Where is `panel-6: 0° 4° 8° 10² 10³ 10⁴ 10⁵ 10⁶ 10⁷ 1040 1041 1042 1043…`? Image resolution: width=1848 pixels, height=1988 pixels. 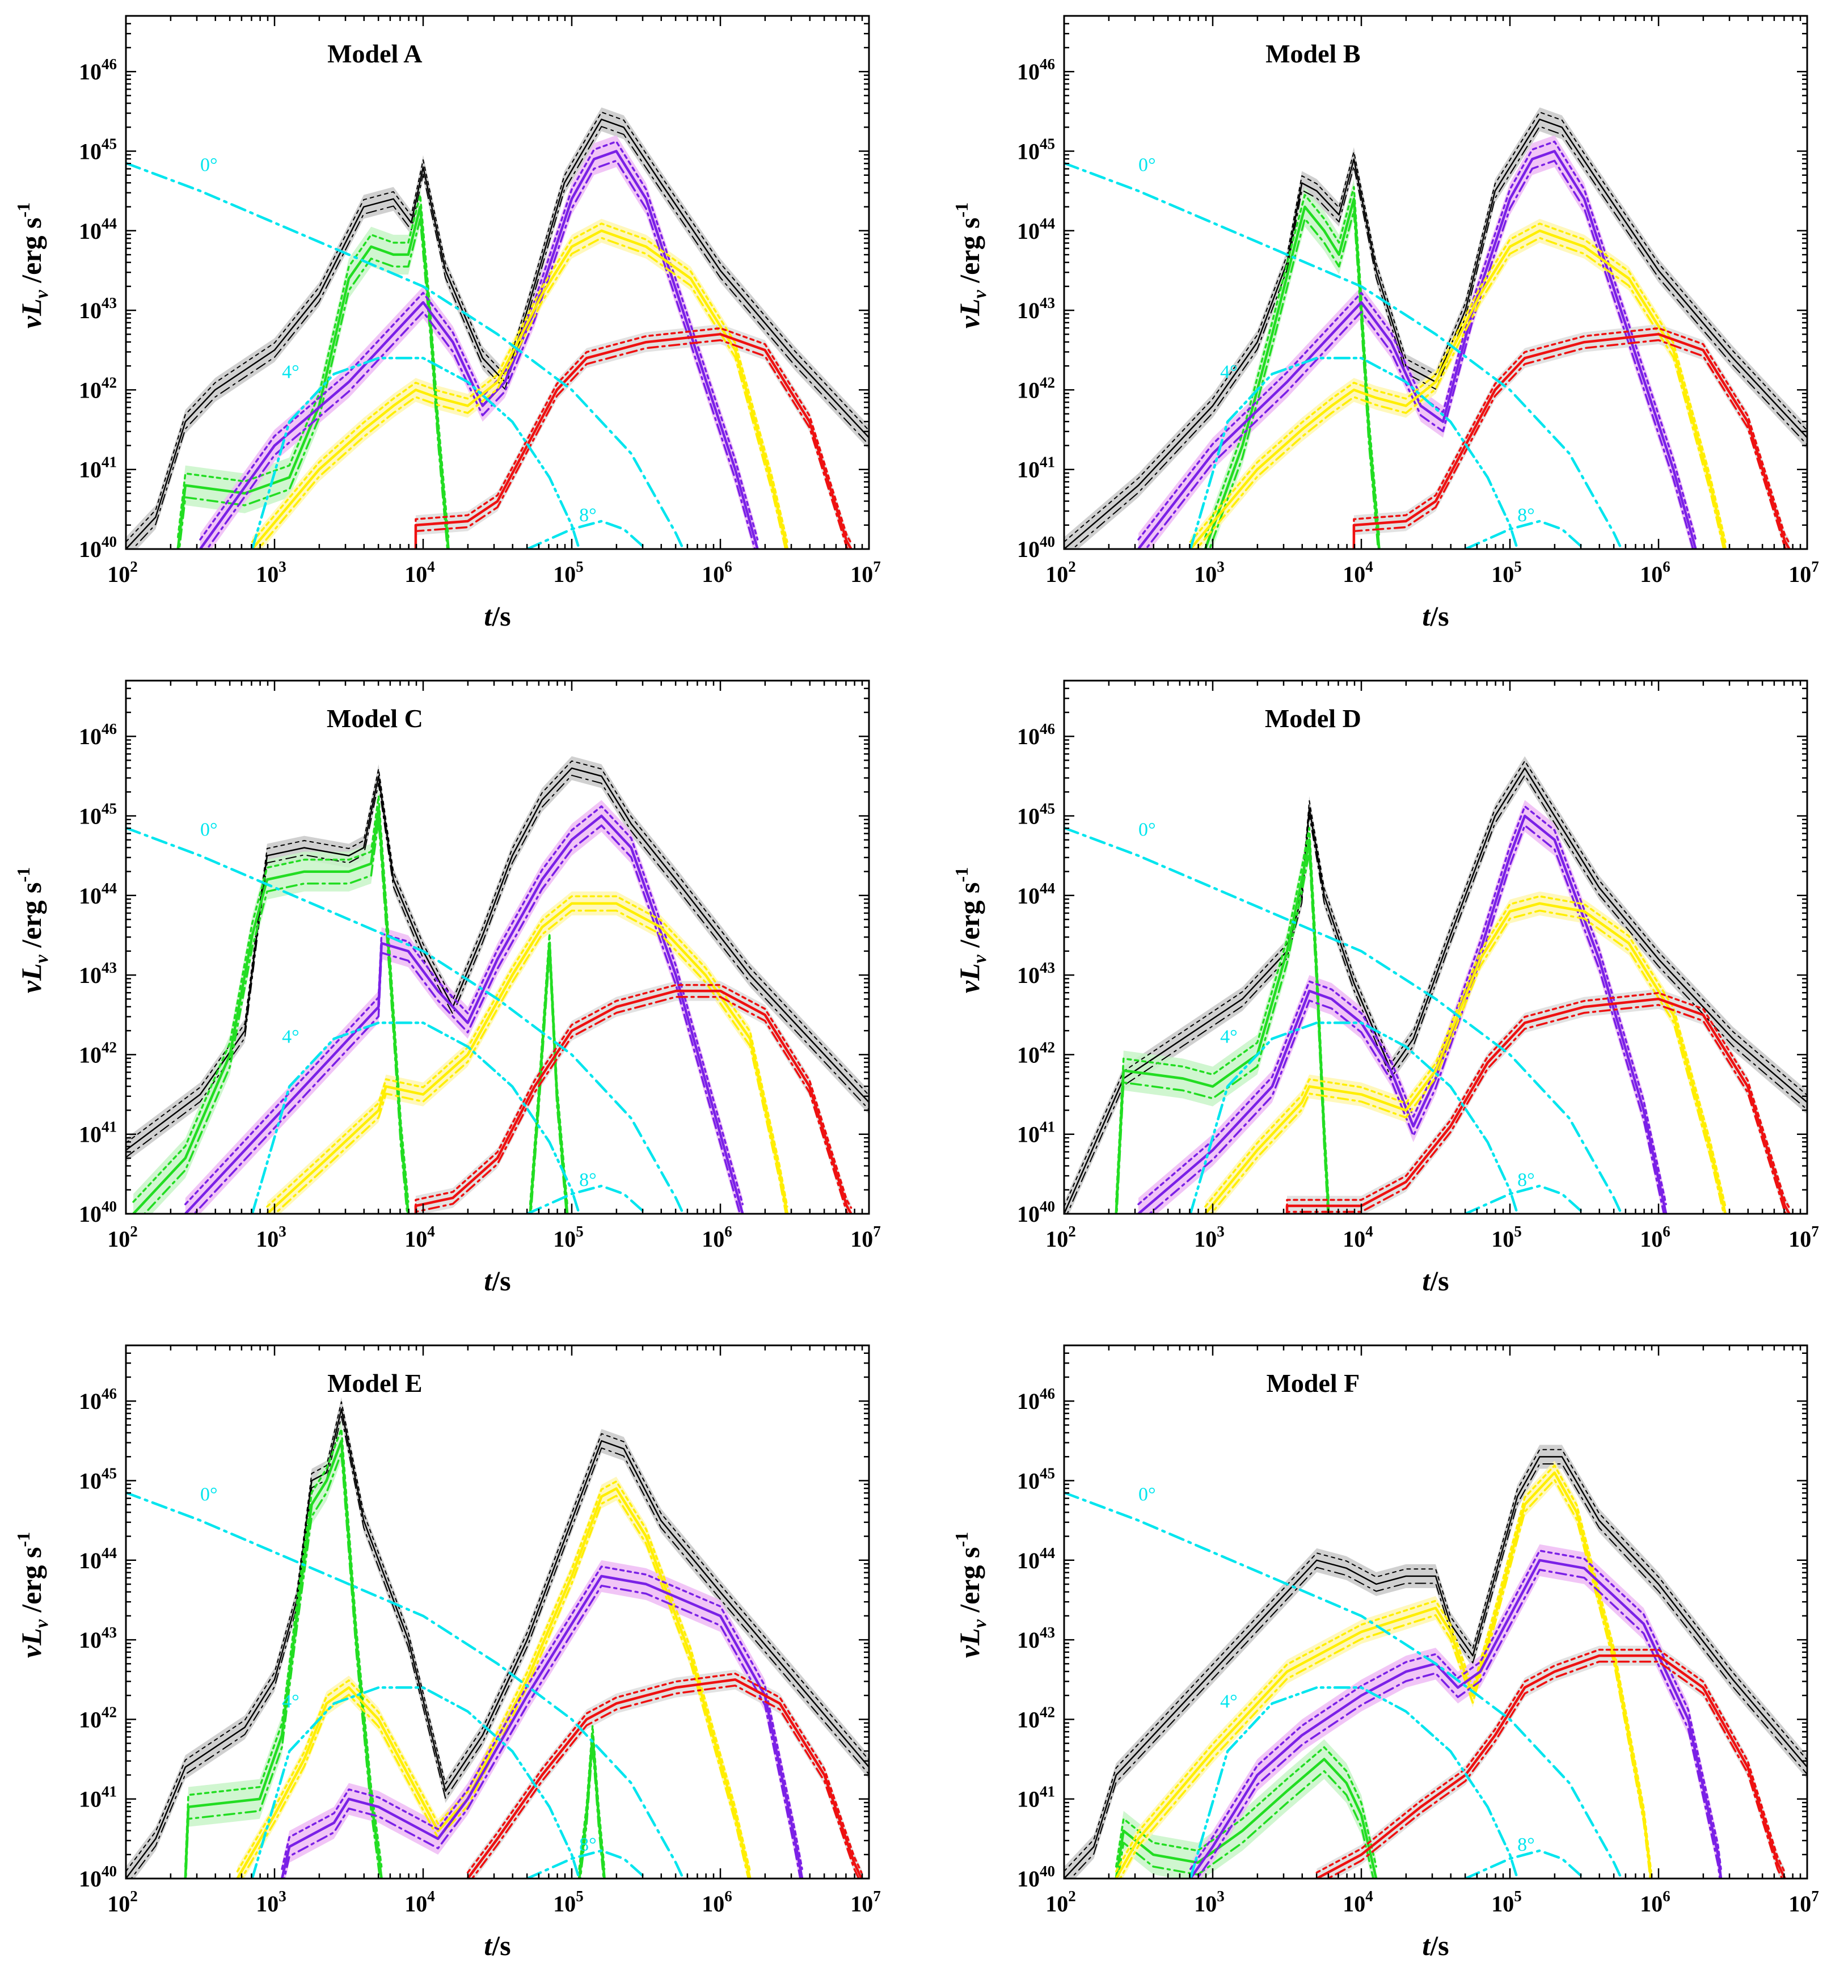 panel-6: 0° 4° 8° 10² 10³ 10⁴ 10⁵ 10⁶ 10⁷ 1040 1041 1042 1043… is located at coordinates (1385, 1652).